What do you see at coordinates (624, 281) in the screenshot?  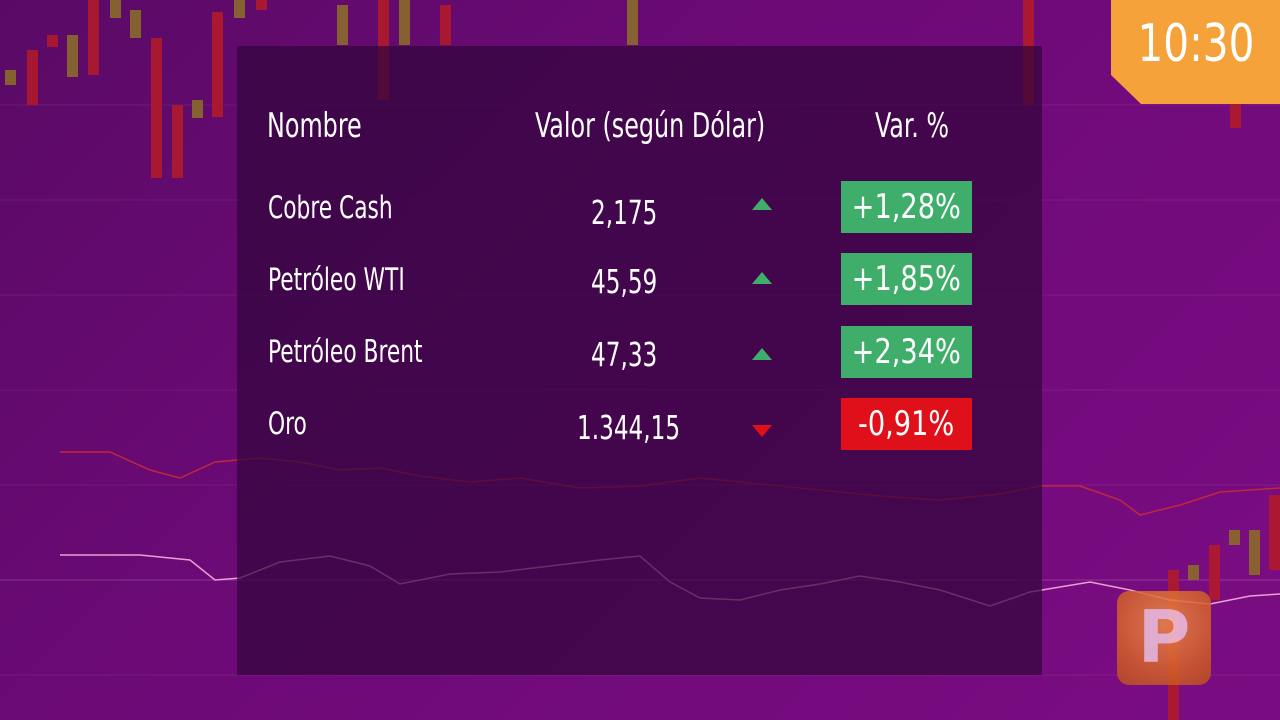 I see `row-value: 45,59` at bounding box center [624, 281].